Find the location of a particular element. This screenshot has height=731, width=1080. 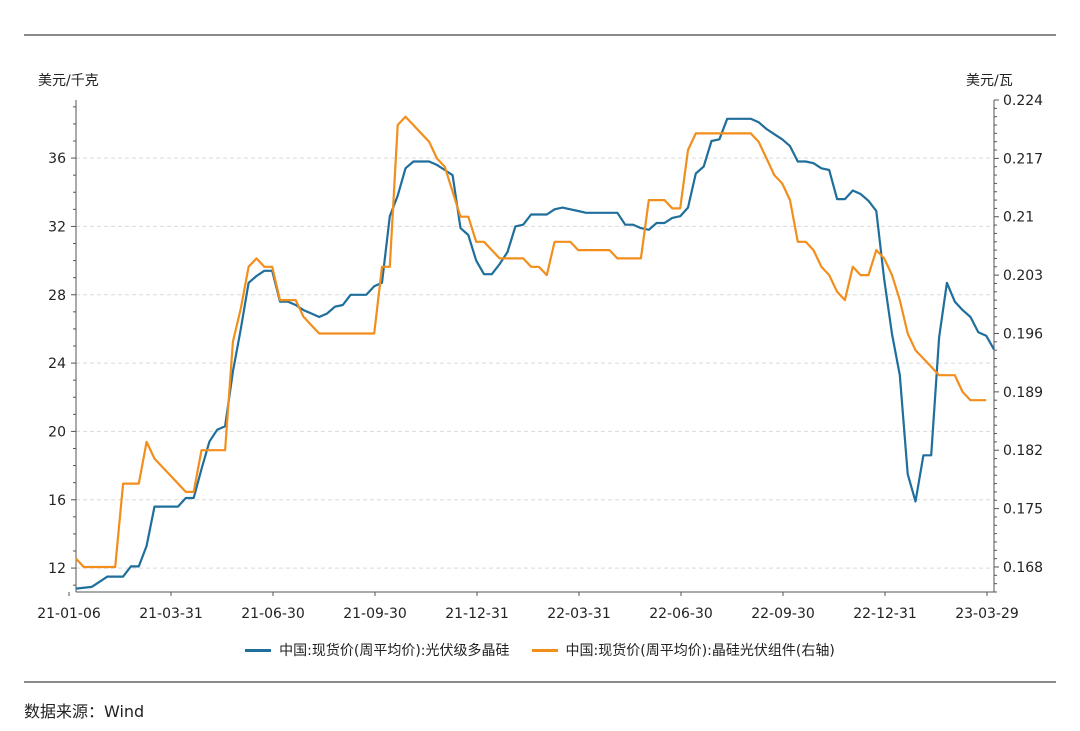

data-source: 数据来源：Wind is located at coordinates (84, 711).